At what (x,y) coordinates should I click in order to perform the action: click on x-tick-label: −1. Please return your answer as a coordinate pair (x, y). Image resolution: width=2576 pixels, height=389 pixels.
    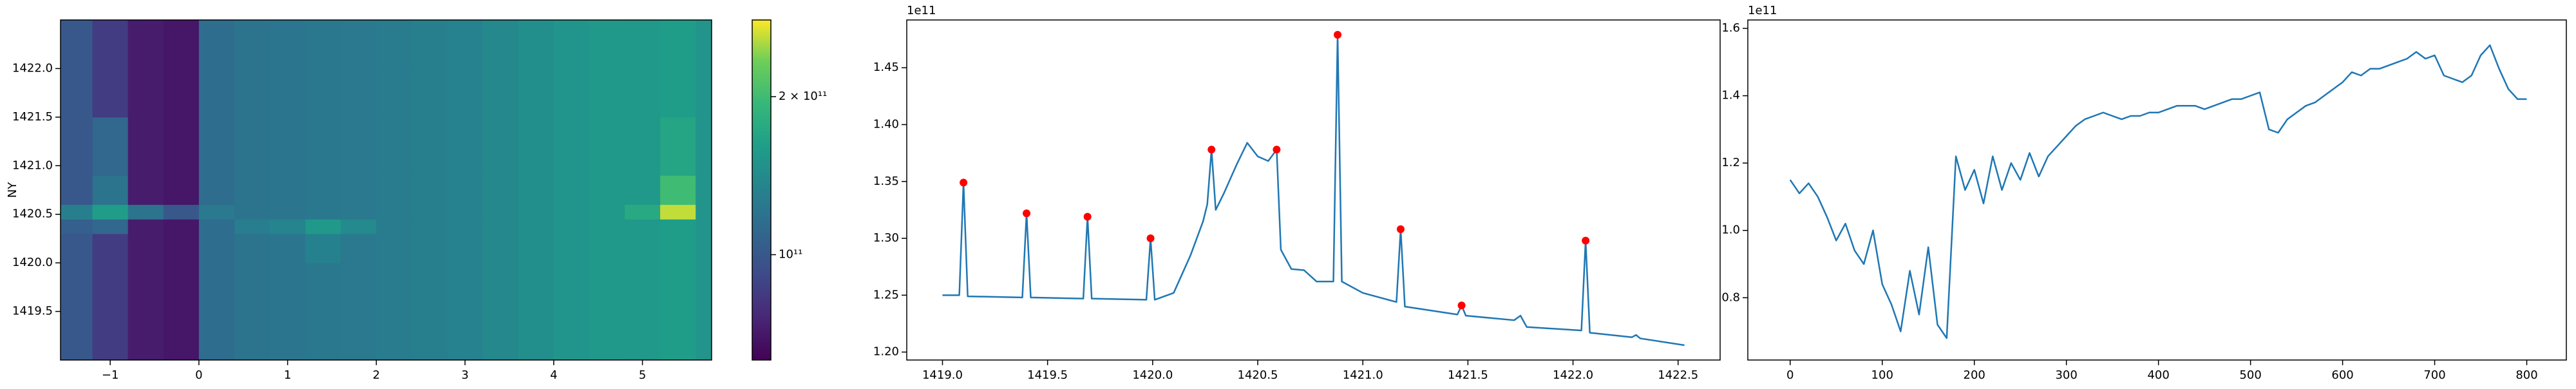
    Looking at the image, I should click on (111, 375).